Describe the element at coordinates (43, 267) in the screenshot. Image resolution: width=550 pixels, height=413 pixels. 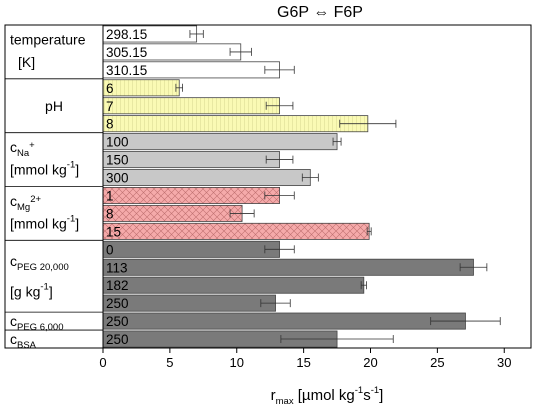
I see `group-label-subscript: PEG 20,000` at that location.